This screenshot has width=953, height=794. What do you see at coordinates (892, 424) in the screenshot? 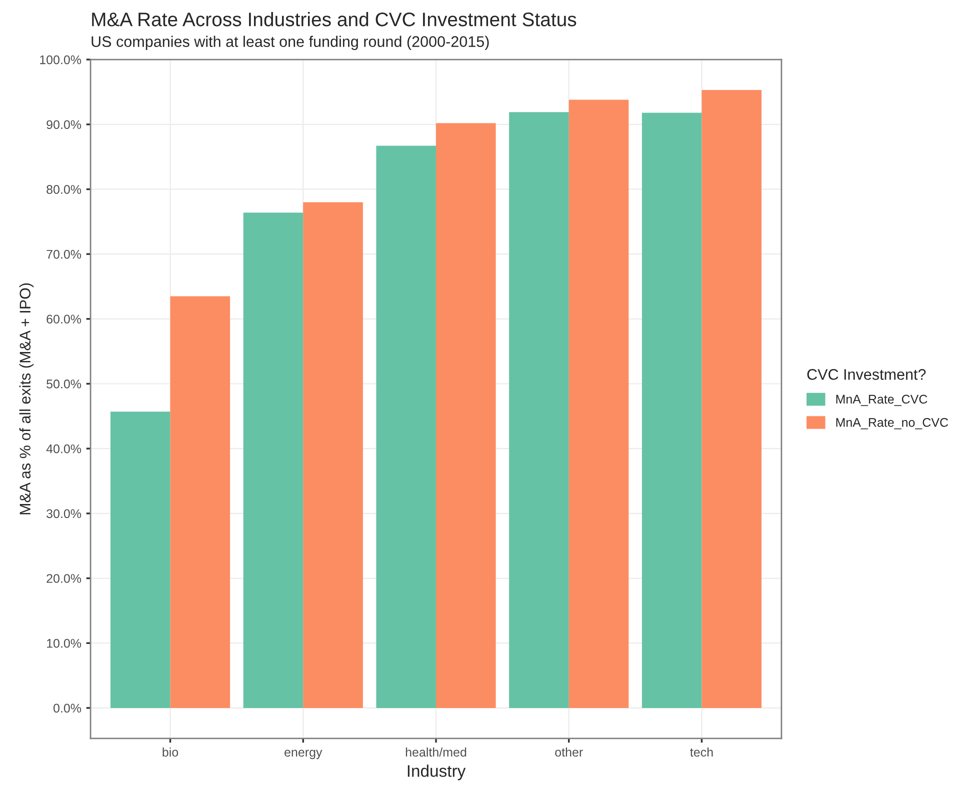
I see `legend-label: MnA_Rate_no_CVC` at bounding box center [892, 424].